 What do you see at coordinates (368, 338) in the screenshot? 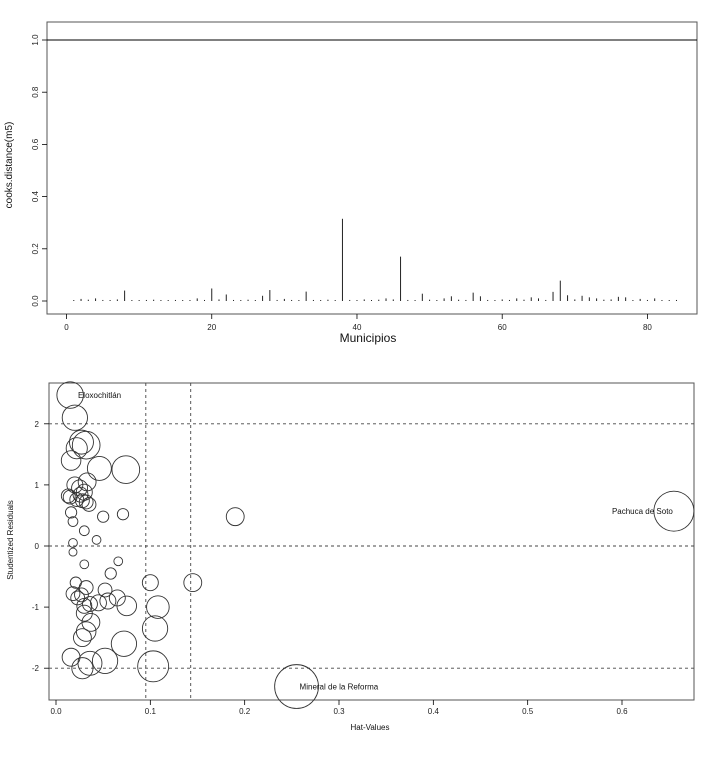
I see `x-axis-label: Municipios` at bounding box center [368, 338].